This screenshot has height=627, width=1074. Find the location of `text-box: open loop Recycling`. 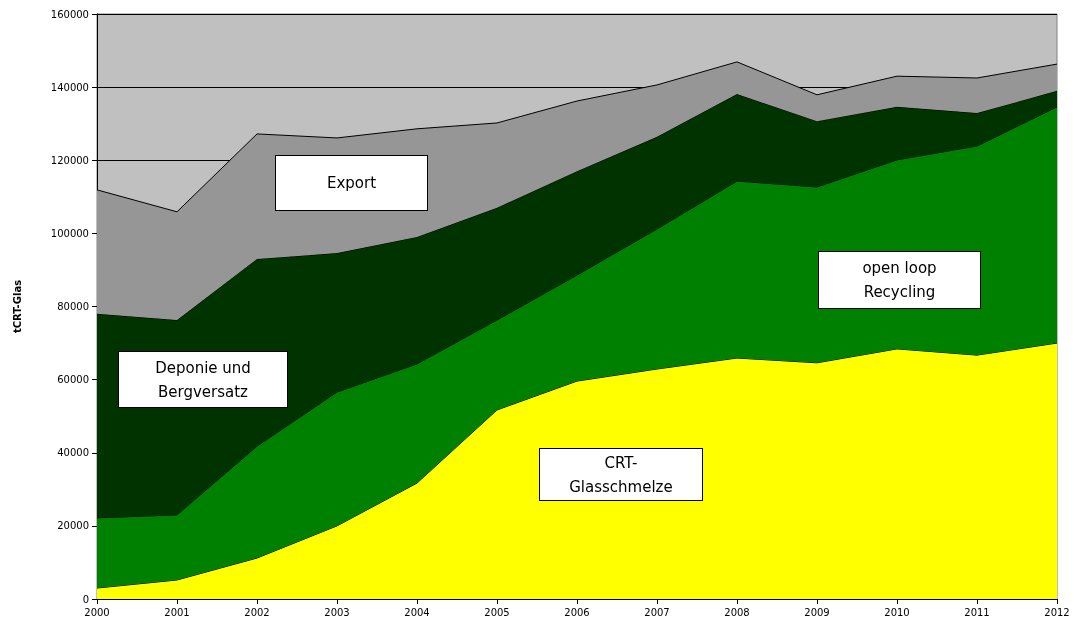

text-box: open loop Recycling is located at coordinates (899, 280).